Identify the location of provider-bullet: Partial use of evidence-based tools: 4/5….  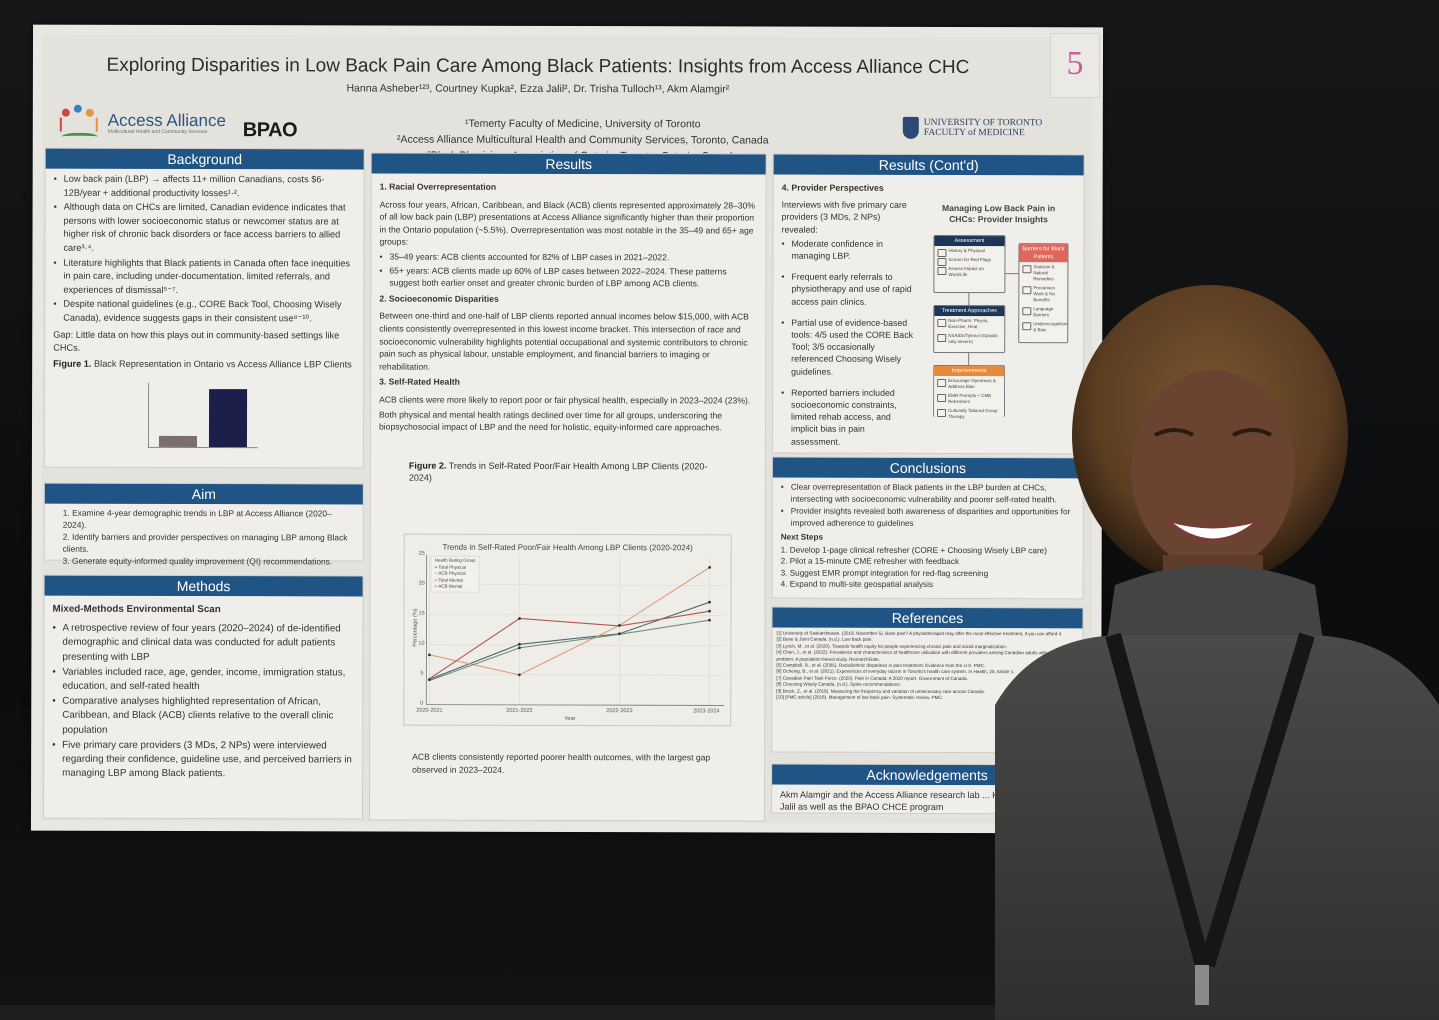
(848, 346).